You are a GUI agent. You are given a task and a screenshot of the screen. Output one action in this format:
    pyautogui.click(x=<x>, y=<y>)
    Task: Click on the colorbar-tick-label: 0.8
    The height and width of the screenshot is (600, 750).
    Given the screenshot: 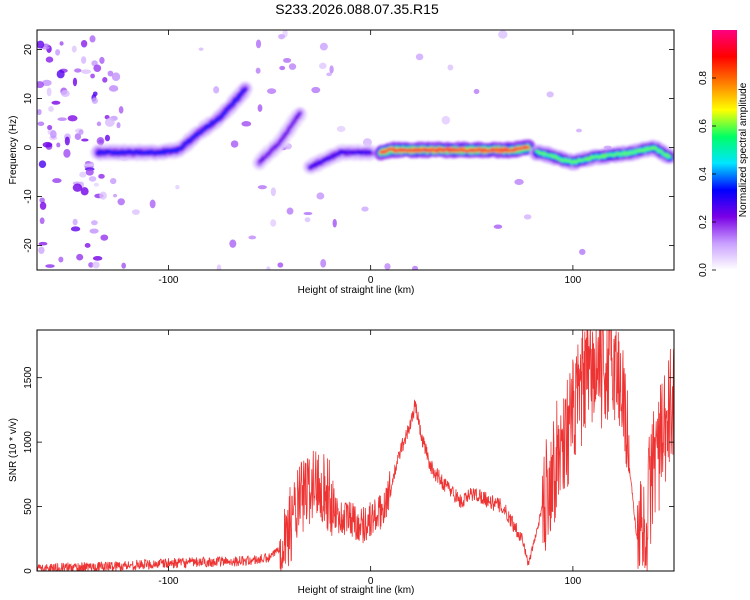 What is the action you would take?
    pyautogui.click(x=703, y=78)
    